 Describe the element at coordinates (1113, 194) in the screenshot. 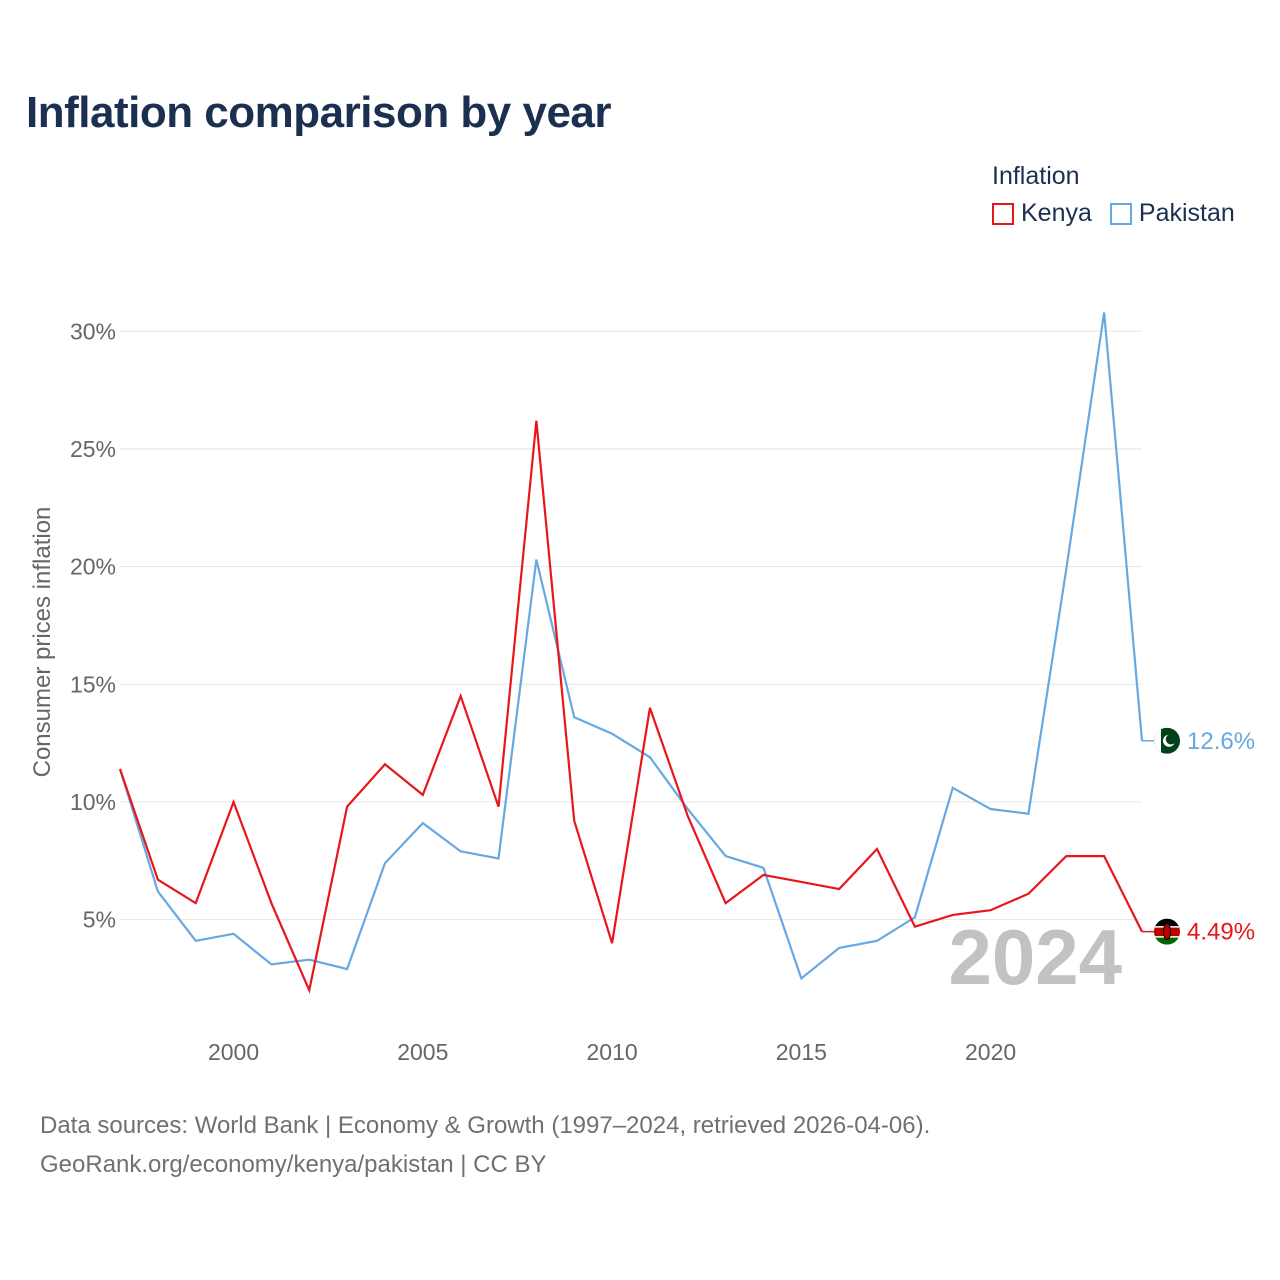

I see `legend: Inflation Kenya Pakistan` at that location.